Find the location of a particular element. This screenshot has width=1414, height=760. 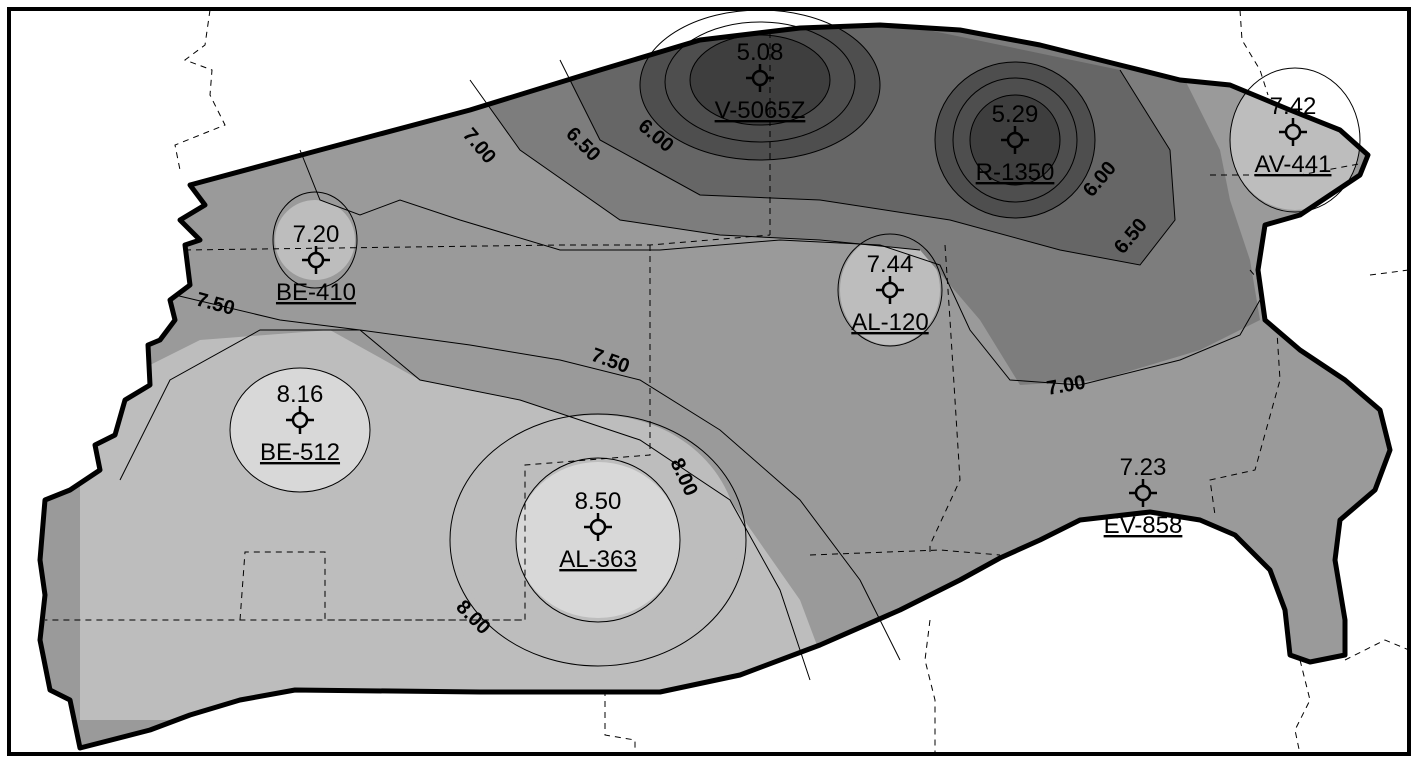

well-r-1350: 5.29 R-1350 is located at coordinates (1015, 143).